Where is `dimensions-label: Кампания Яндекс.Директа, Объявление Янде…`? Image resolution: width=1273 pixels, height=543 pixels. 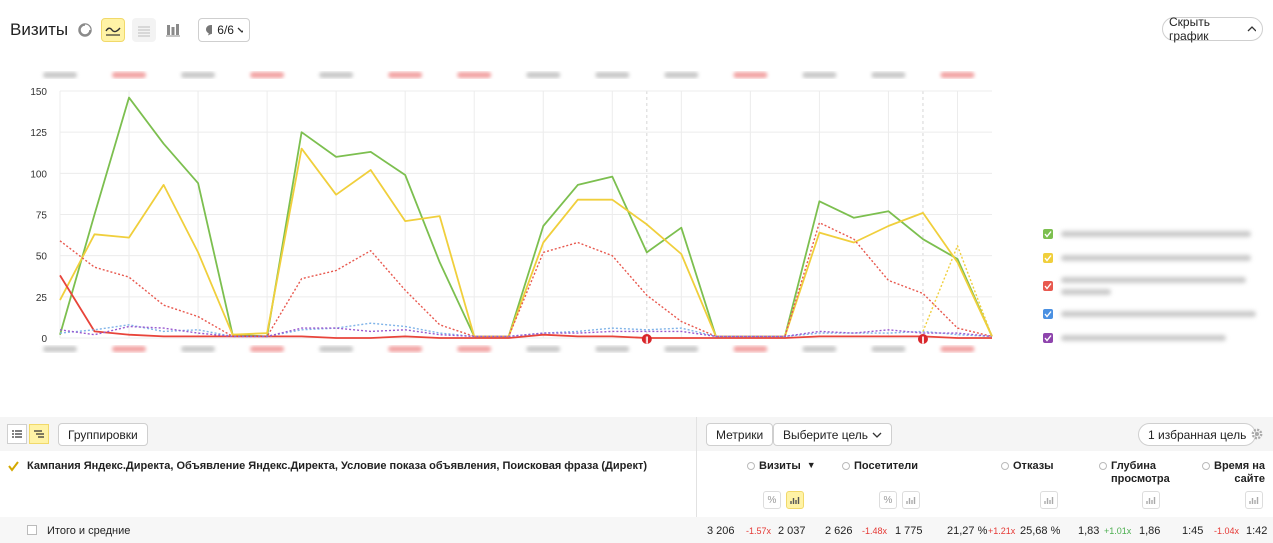 dimensions-label: Кампания Яндекс.Директа, Объявление Янде… is located at coordinates (337, 466).